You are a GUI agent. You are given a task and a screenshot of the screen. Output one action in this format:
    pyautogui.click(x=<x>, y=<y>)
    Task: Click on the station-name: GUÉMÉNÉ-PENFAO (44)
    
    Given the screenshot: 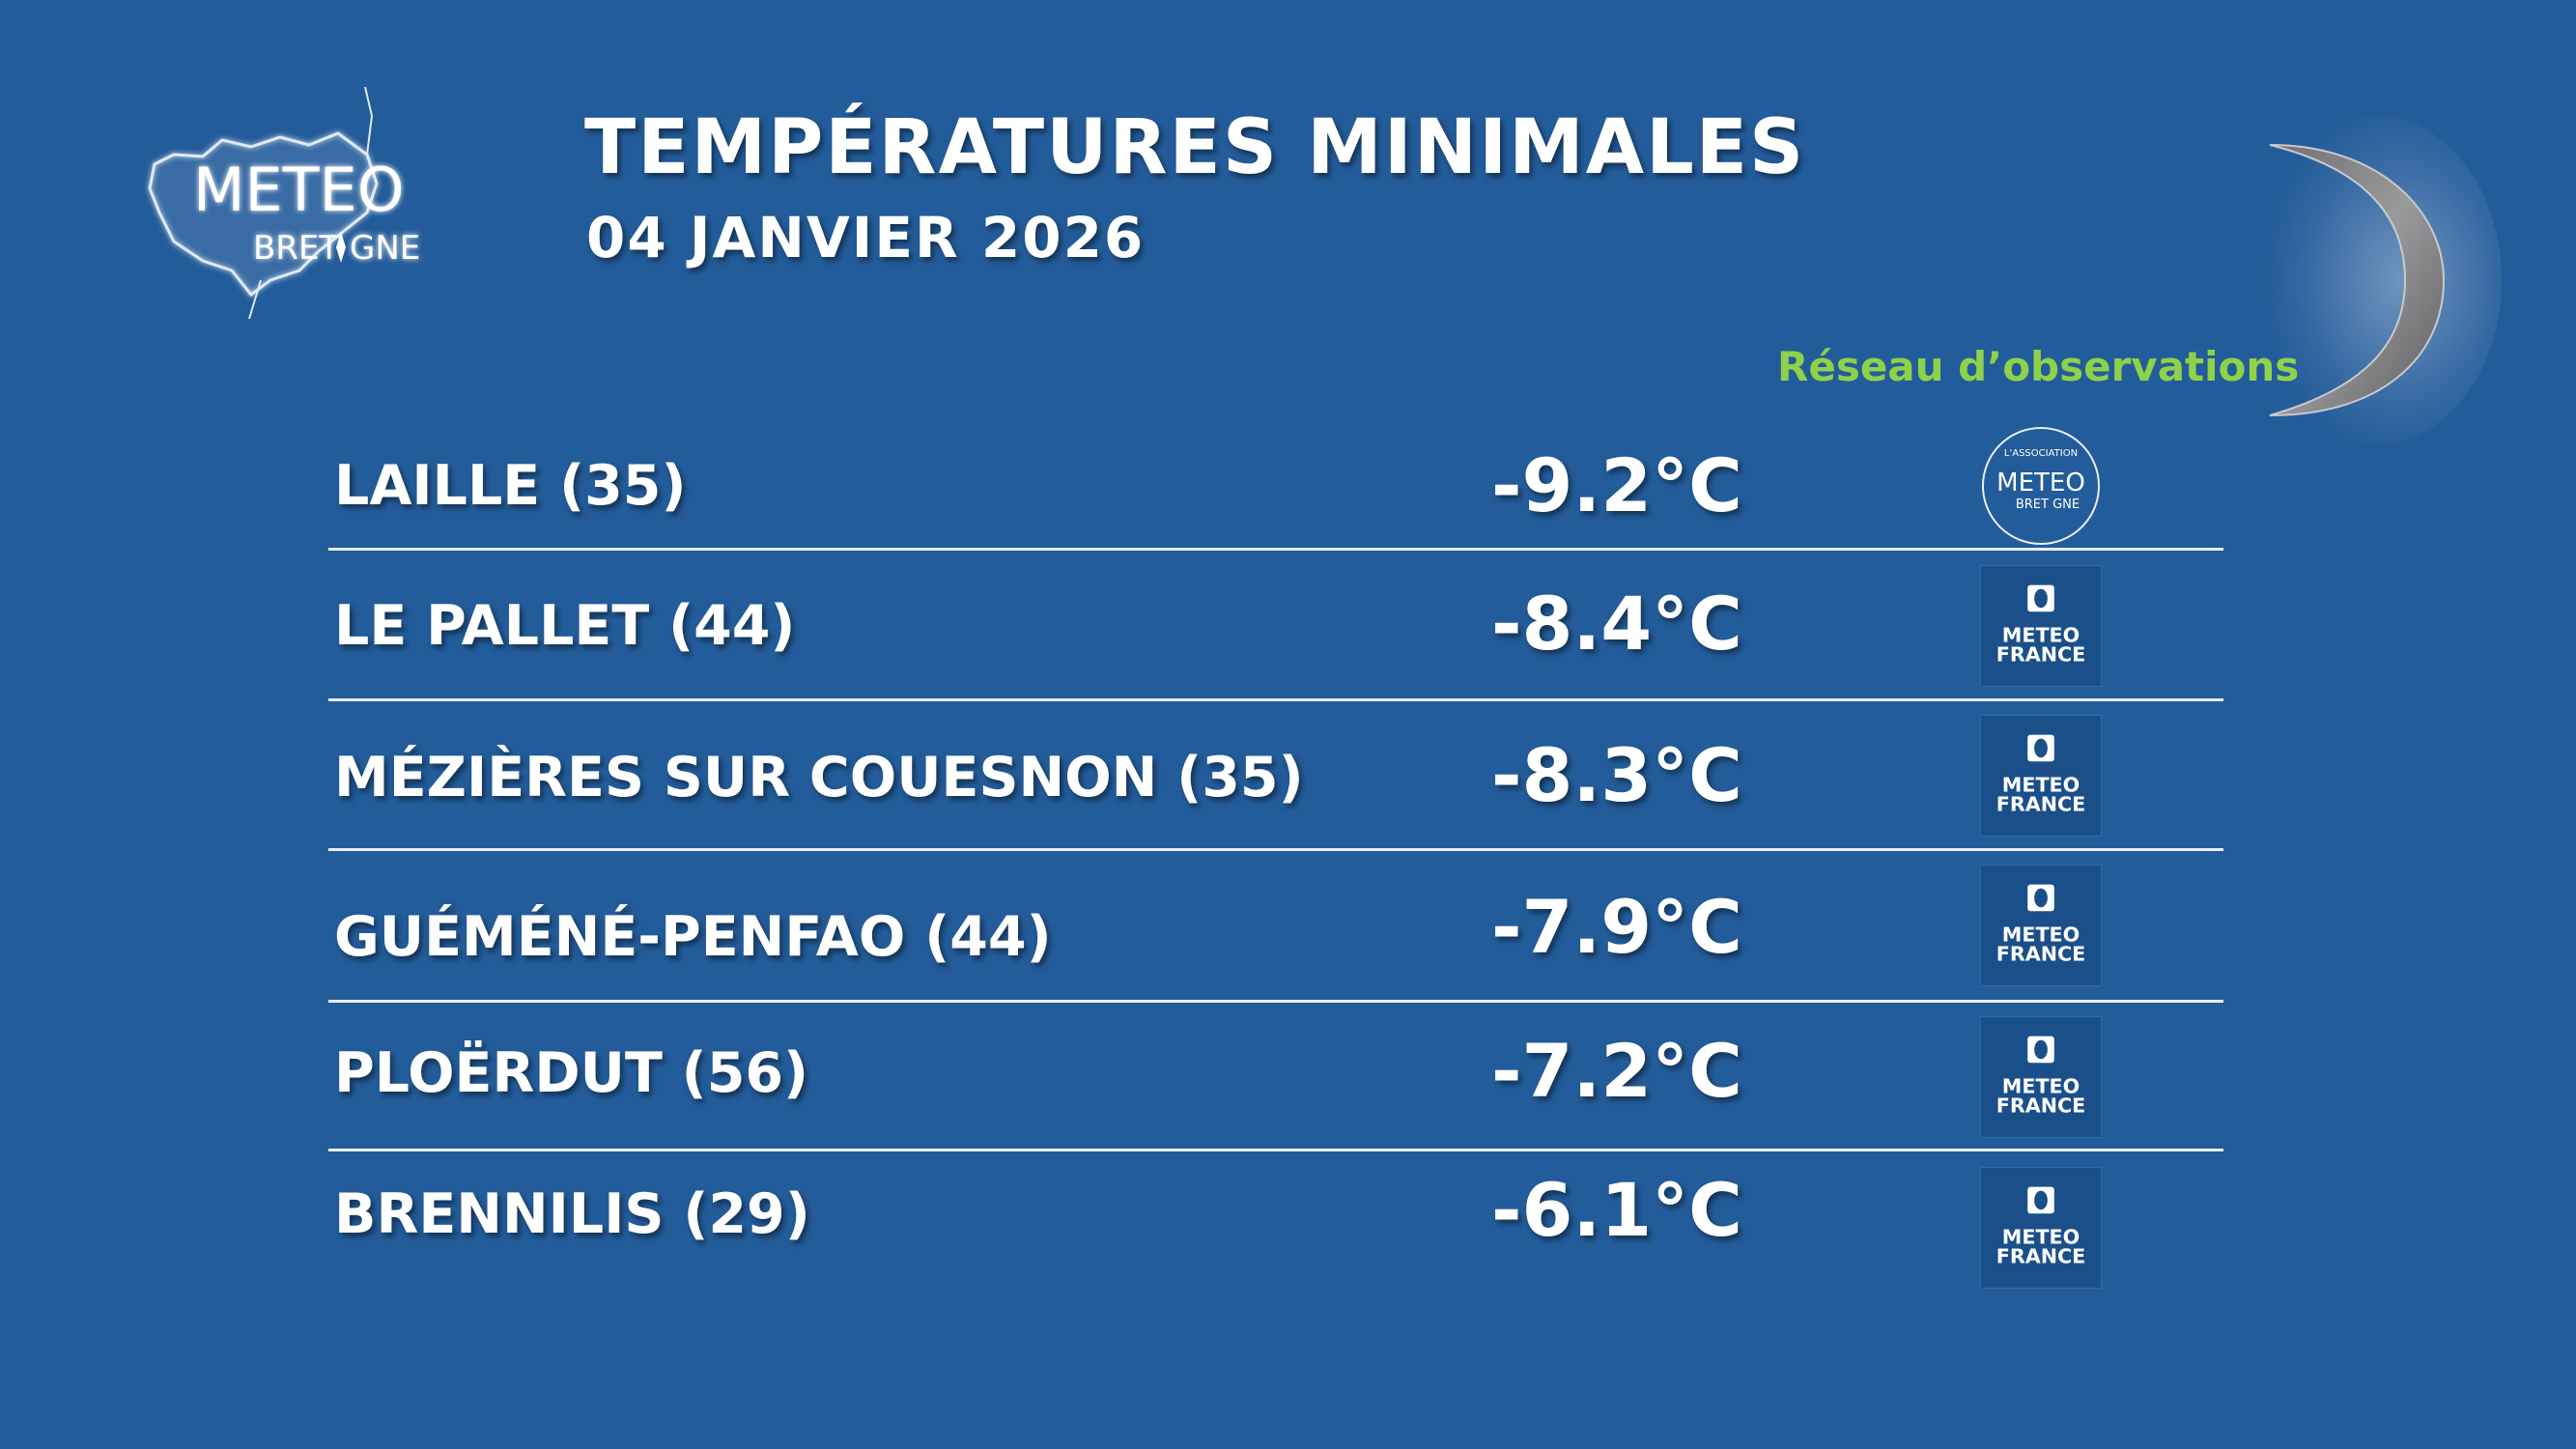 What is the action you would take?
    pyautogui.click(x=693, y=937)
    